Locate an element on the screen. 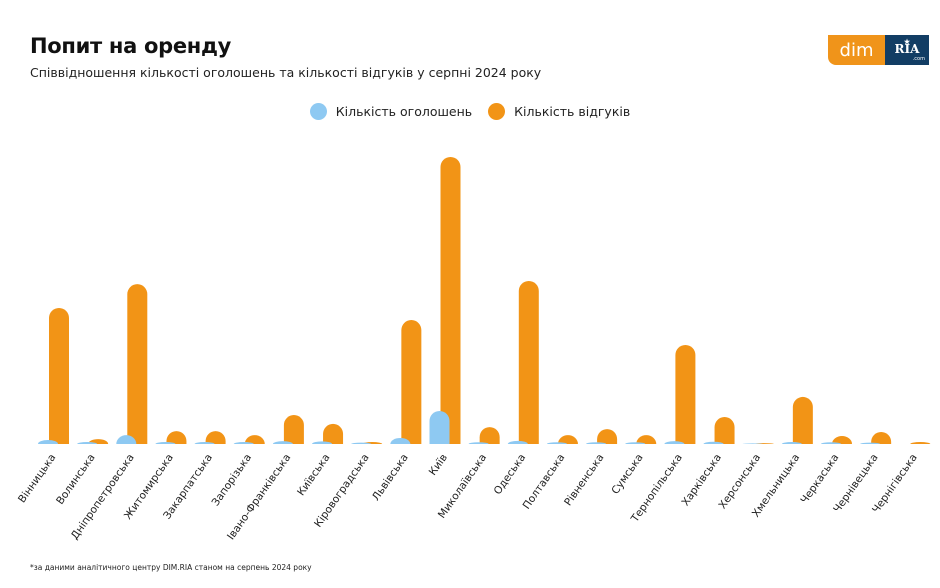 The image size is (940, 588). chart-legend: Кількість оголошень Кількість відгуків is located at coordinates (470, 111).